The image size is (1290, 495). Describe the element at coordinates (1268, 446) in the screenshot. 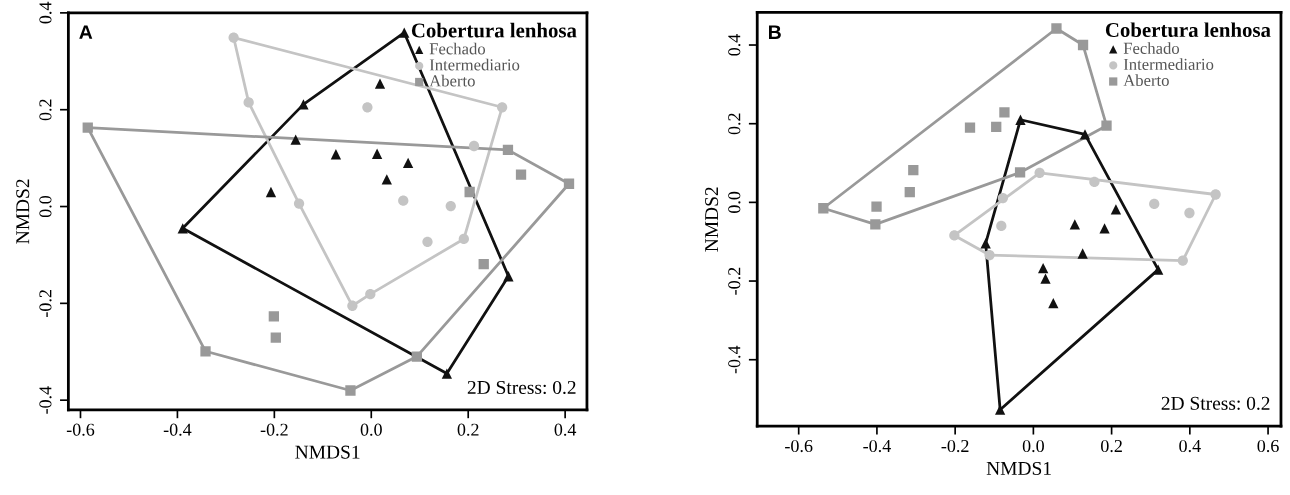

I see `x-tick-label: 0.6` at that location.